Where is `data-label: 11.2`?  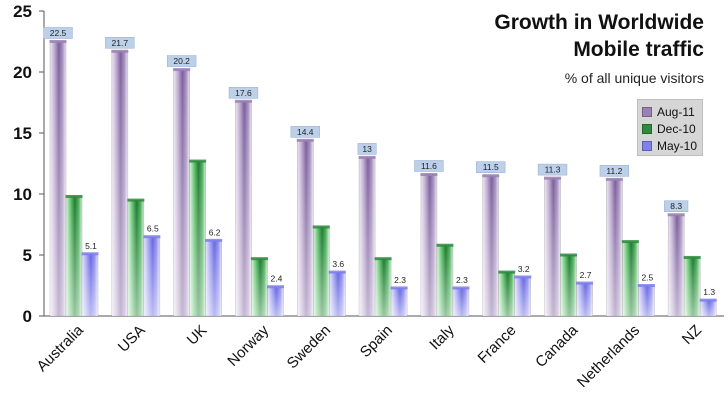 data-label: 11.2 is located at coordinates (614, 171).